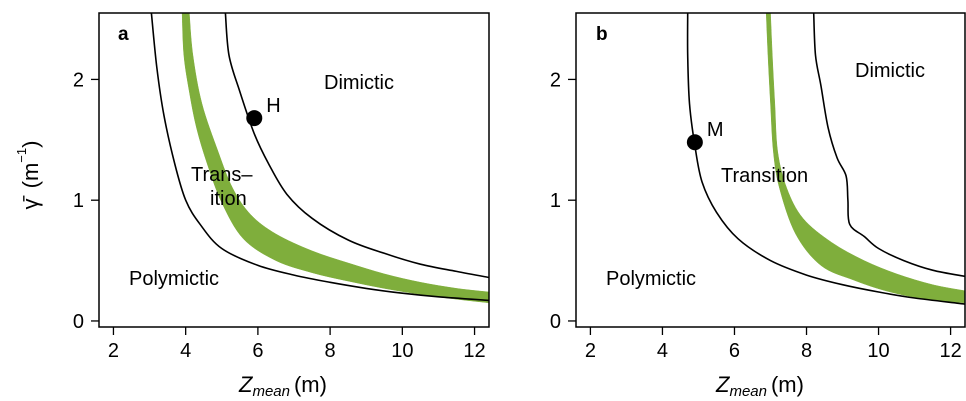 The image size is (966, 401). Describe the element at coordinates (773, 344) in the screenshot. I see `panel-b-x-axis: 2 4 6 8 10 12` at that location.